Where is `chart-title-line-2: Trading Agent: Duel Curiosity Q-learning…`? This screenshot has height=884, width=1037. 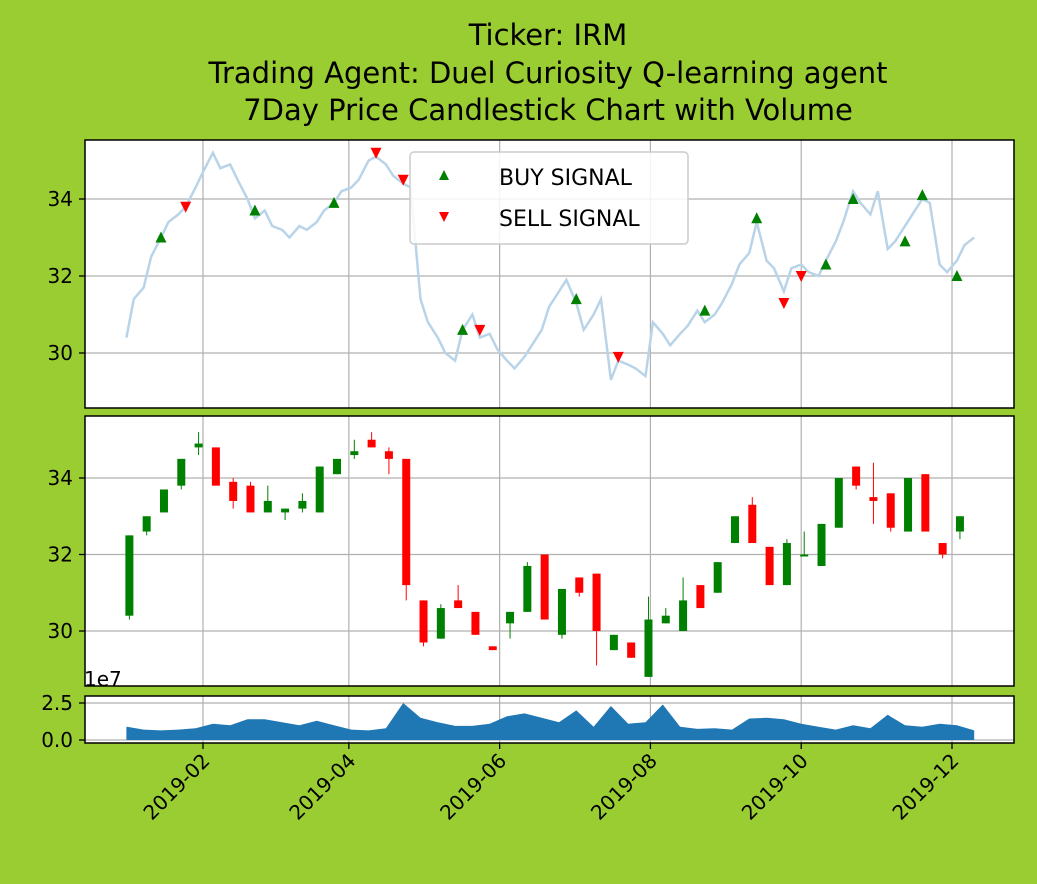 chart-title-line-2: Trading Agent: Duel Curiosity Q-learning… is located at coordinates (548, 73).